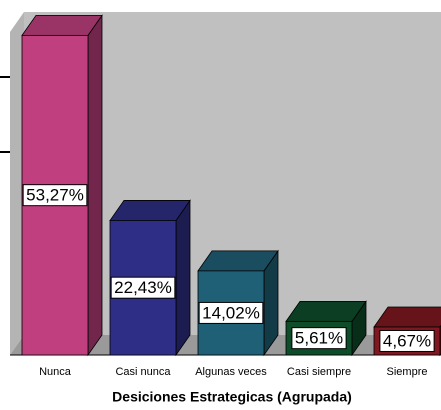 The width and height of the screenshot is (441, 410). I want to click on value-label: 4,67%, so click(407, 340).